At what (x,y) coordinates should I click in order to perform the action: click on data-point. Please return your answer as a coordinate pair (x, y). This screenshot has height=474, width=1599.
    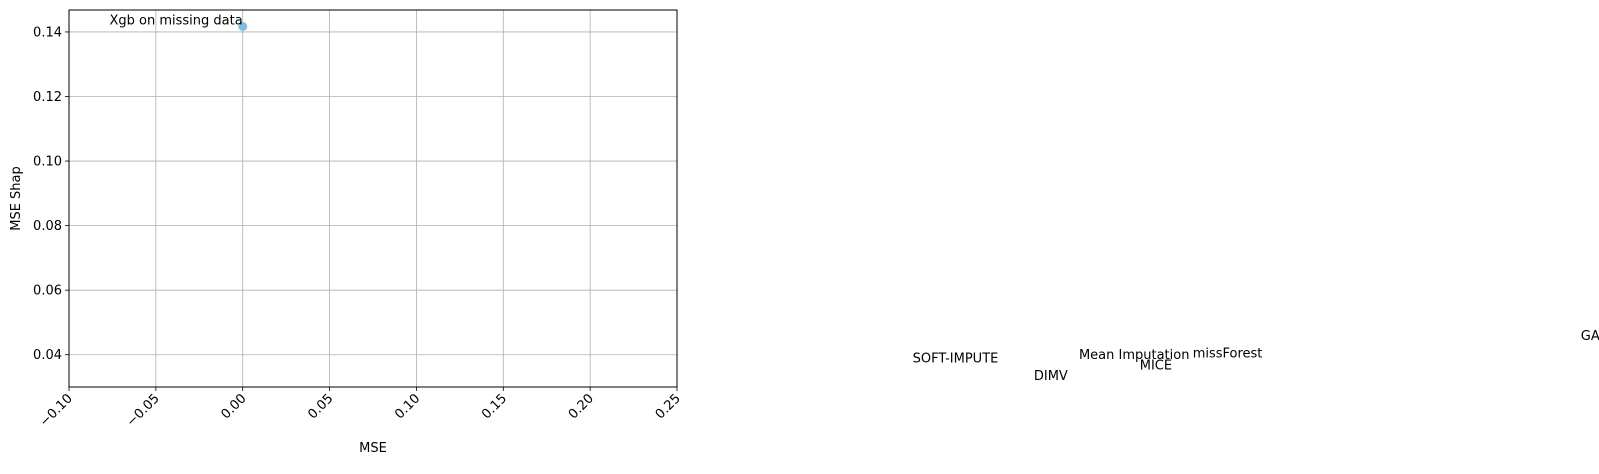
    Looking at the image, I should click on (243, 26).